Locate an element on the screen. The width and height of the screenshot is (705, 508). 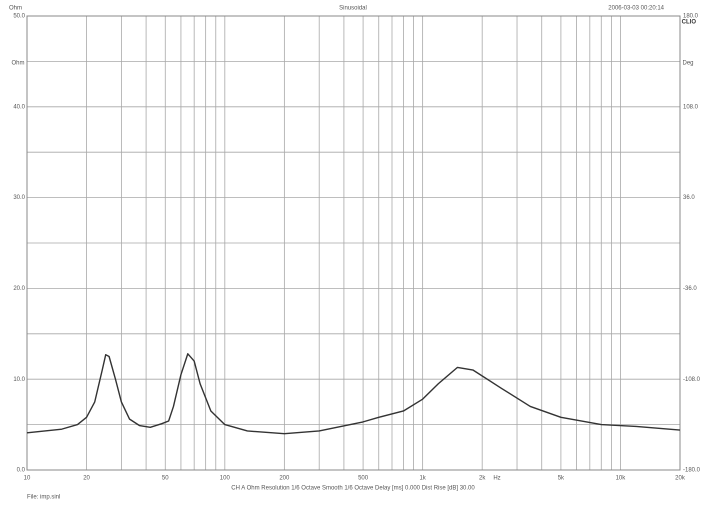
x-tick-label: 5k is located at coordinates (561, 479).